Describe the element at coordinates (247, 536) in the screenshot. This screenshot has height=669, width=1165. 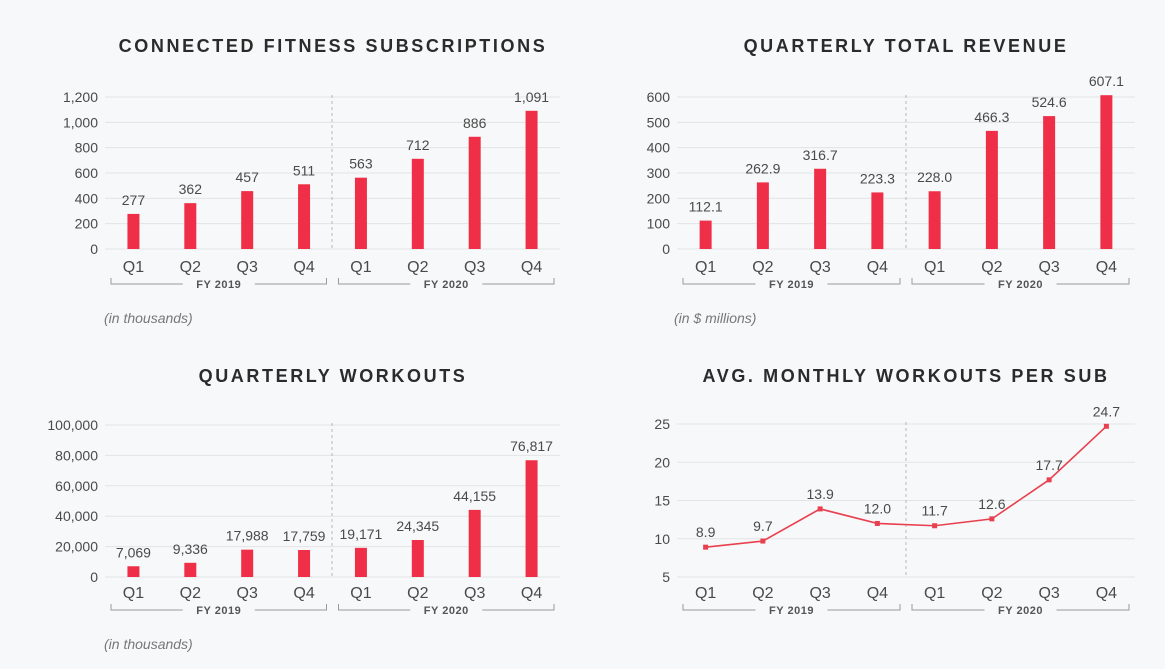
I see `data-label: 17,988` at that location.